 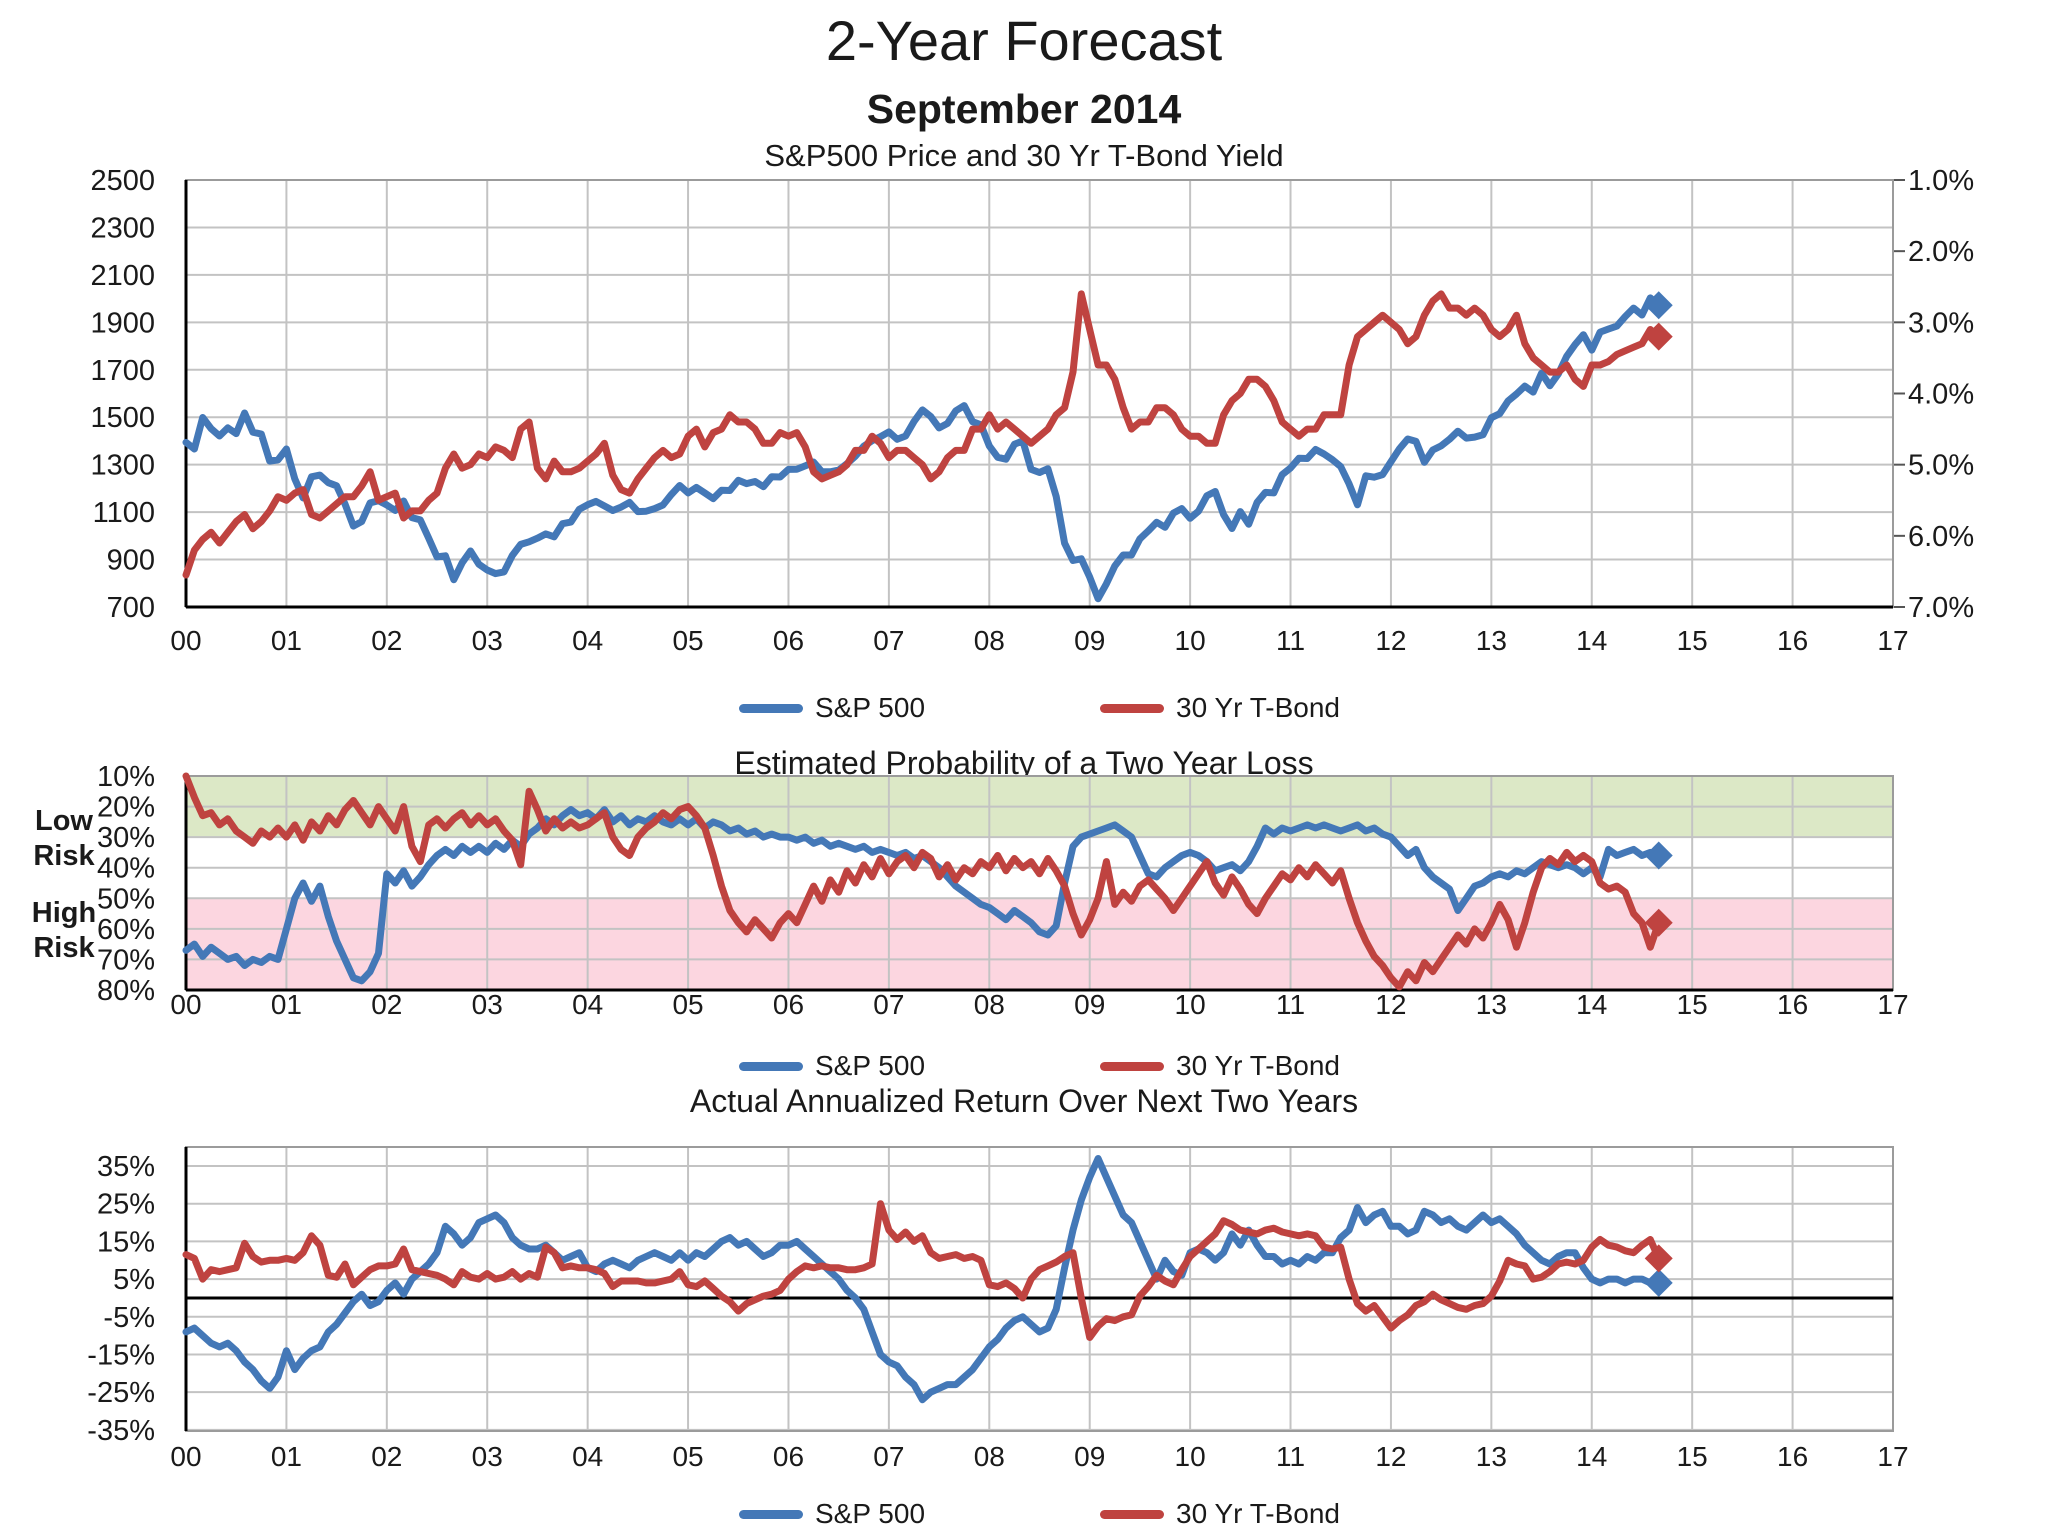 I want to click on svg-text: 80%, so click(x=126, y=991).